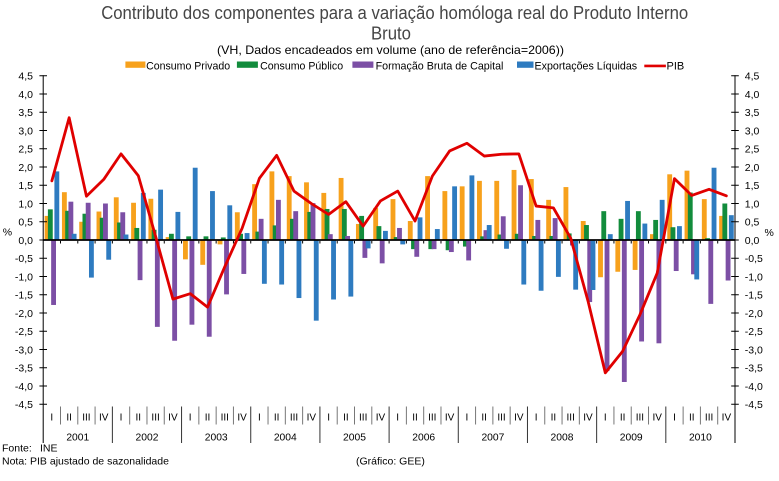 The height and width of the screenshot is (481, 779). Describe the element at coordinates (631, 438) in the screenshot. I see `svg-text: 2009` at that location.